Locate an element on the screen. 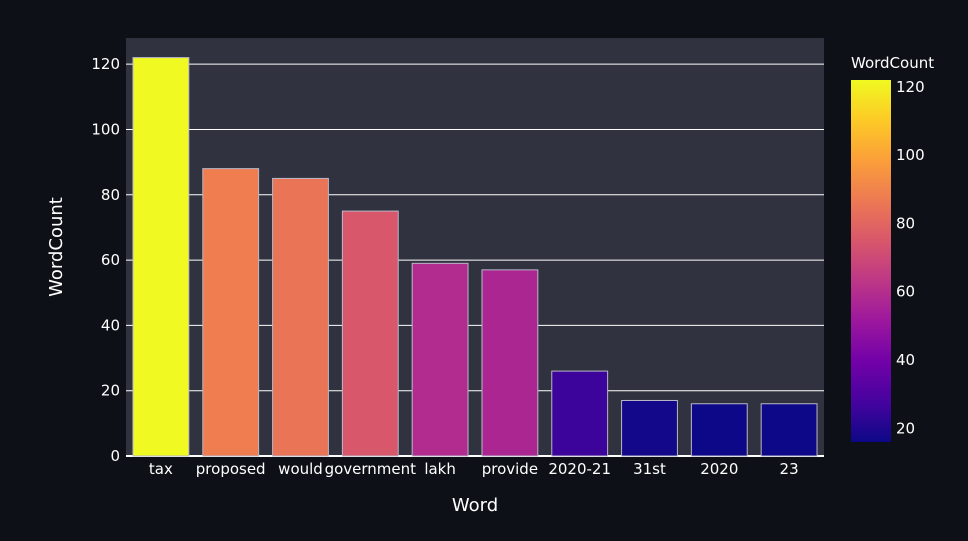  bar-31st is located at coordinates (649, 428).